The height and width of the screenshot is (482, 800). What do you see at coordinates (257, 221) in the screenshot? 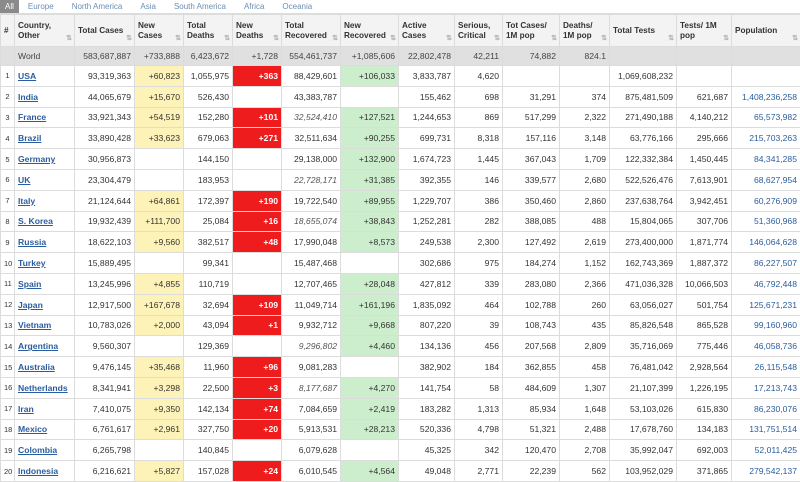
I see `cell-new-deaths: +16` at bounding box center [257, 221].